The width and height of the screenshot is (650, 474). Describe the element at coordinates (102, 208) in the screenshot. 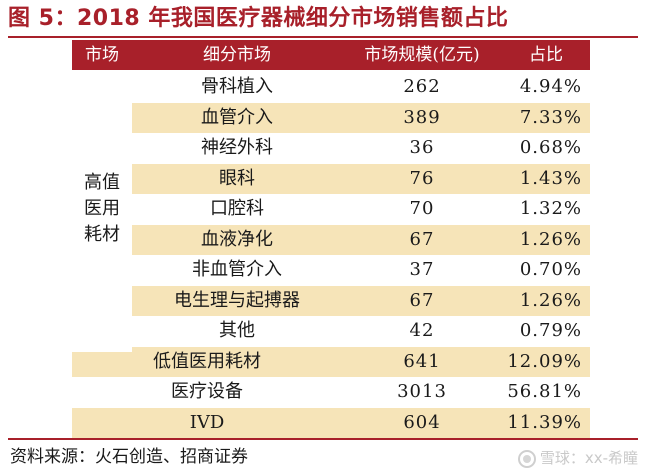

I see `group-label: 高值 医用 耗材` at that location.